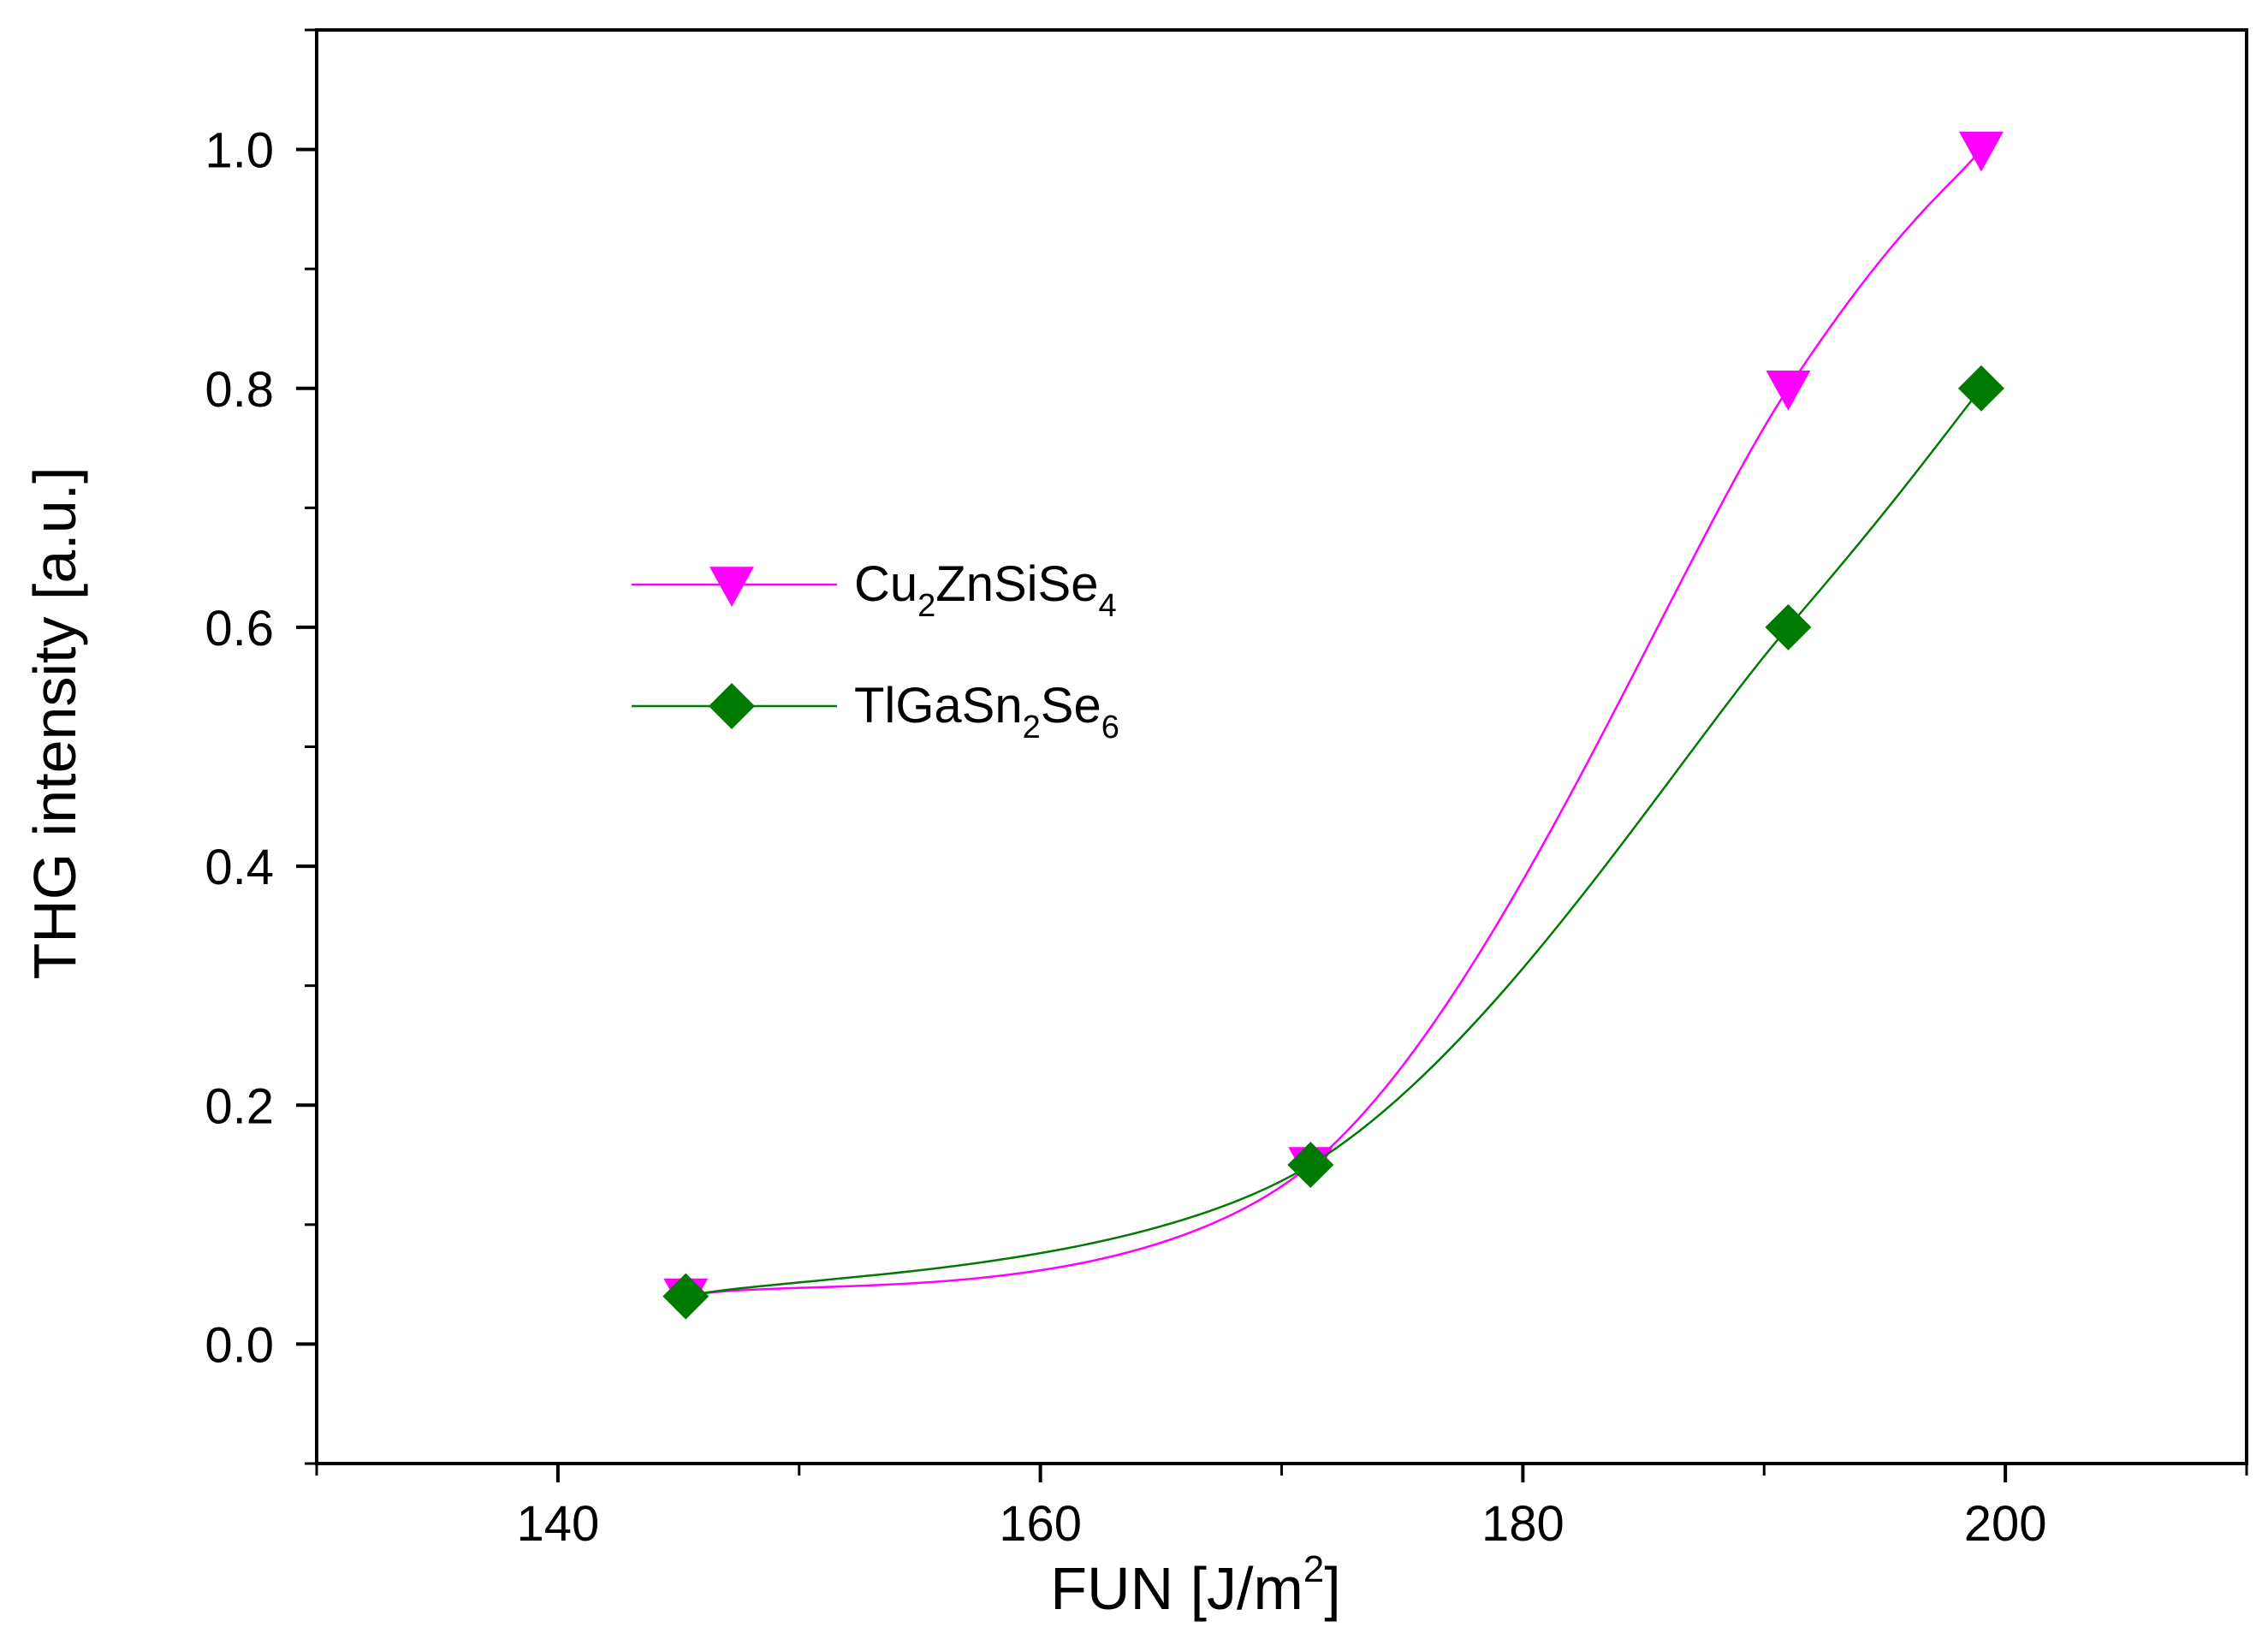 This screenshot has width=2268, height=1645. I want to click on y-tick-label: 0.0, so click(240, 1345).